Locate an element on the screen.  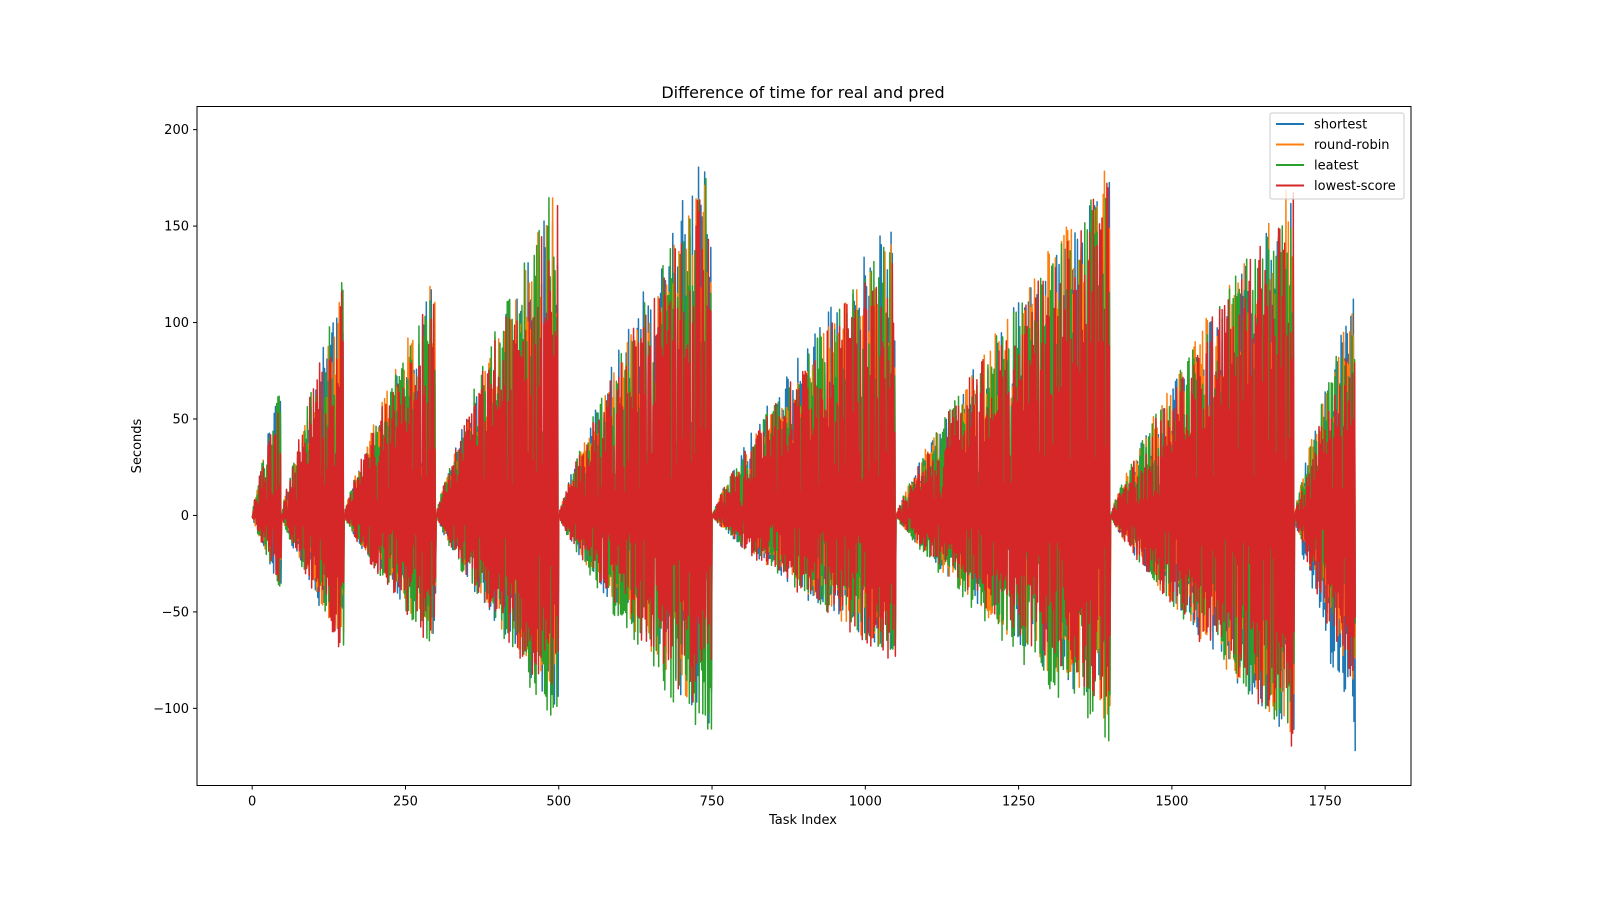
y-tick-label: −50 is located at coordinates (175, 612).